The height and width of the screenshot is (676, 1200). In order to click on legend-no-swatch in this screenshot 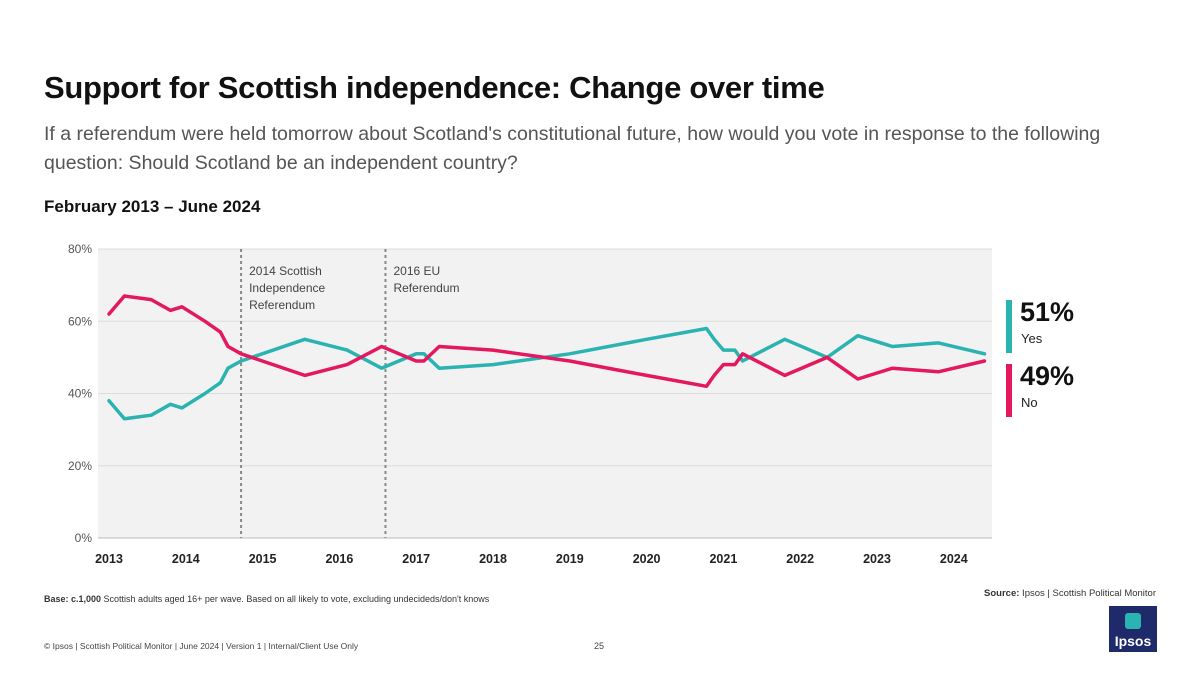, I will do `click(1009, 390)`.